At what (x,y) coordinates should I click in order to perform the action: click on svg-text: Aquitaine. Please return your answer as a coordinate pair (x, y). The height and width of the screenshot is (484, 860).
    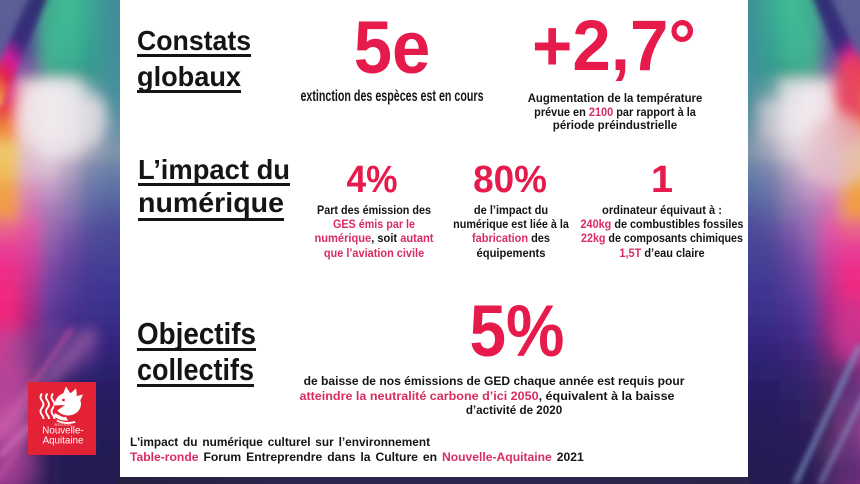
    Looking at the image, I should click on (63, 441).